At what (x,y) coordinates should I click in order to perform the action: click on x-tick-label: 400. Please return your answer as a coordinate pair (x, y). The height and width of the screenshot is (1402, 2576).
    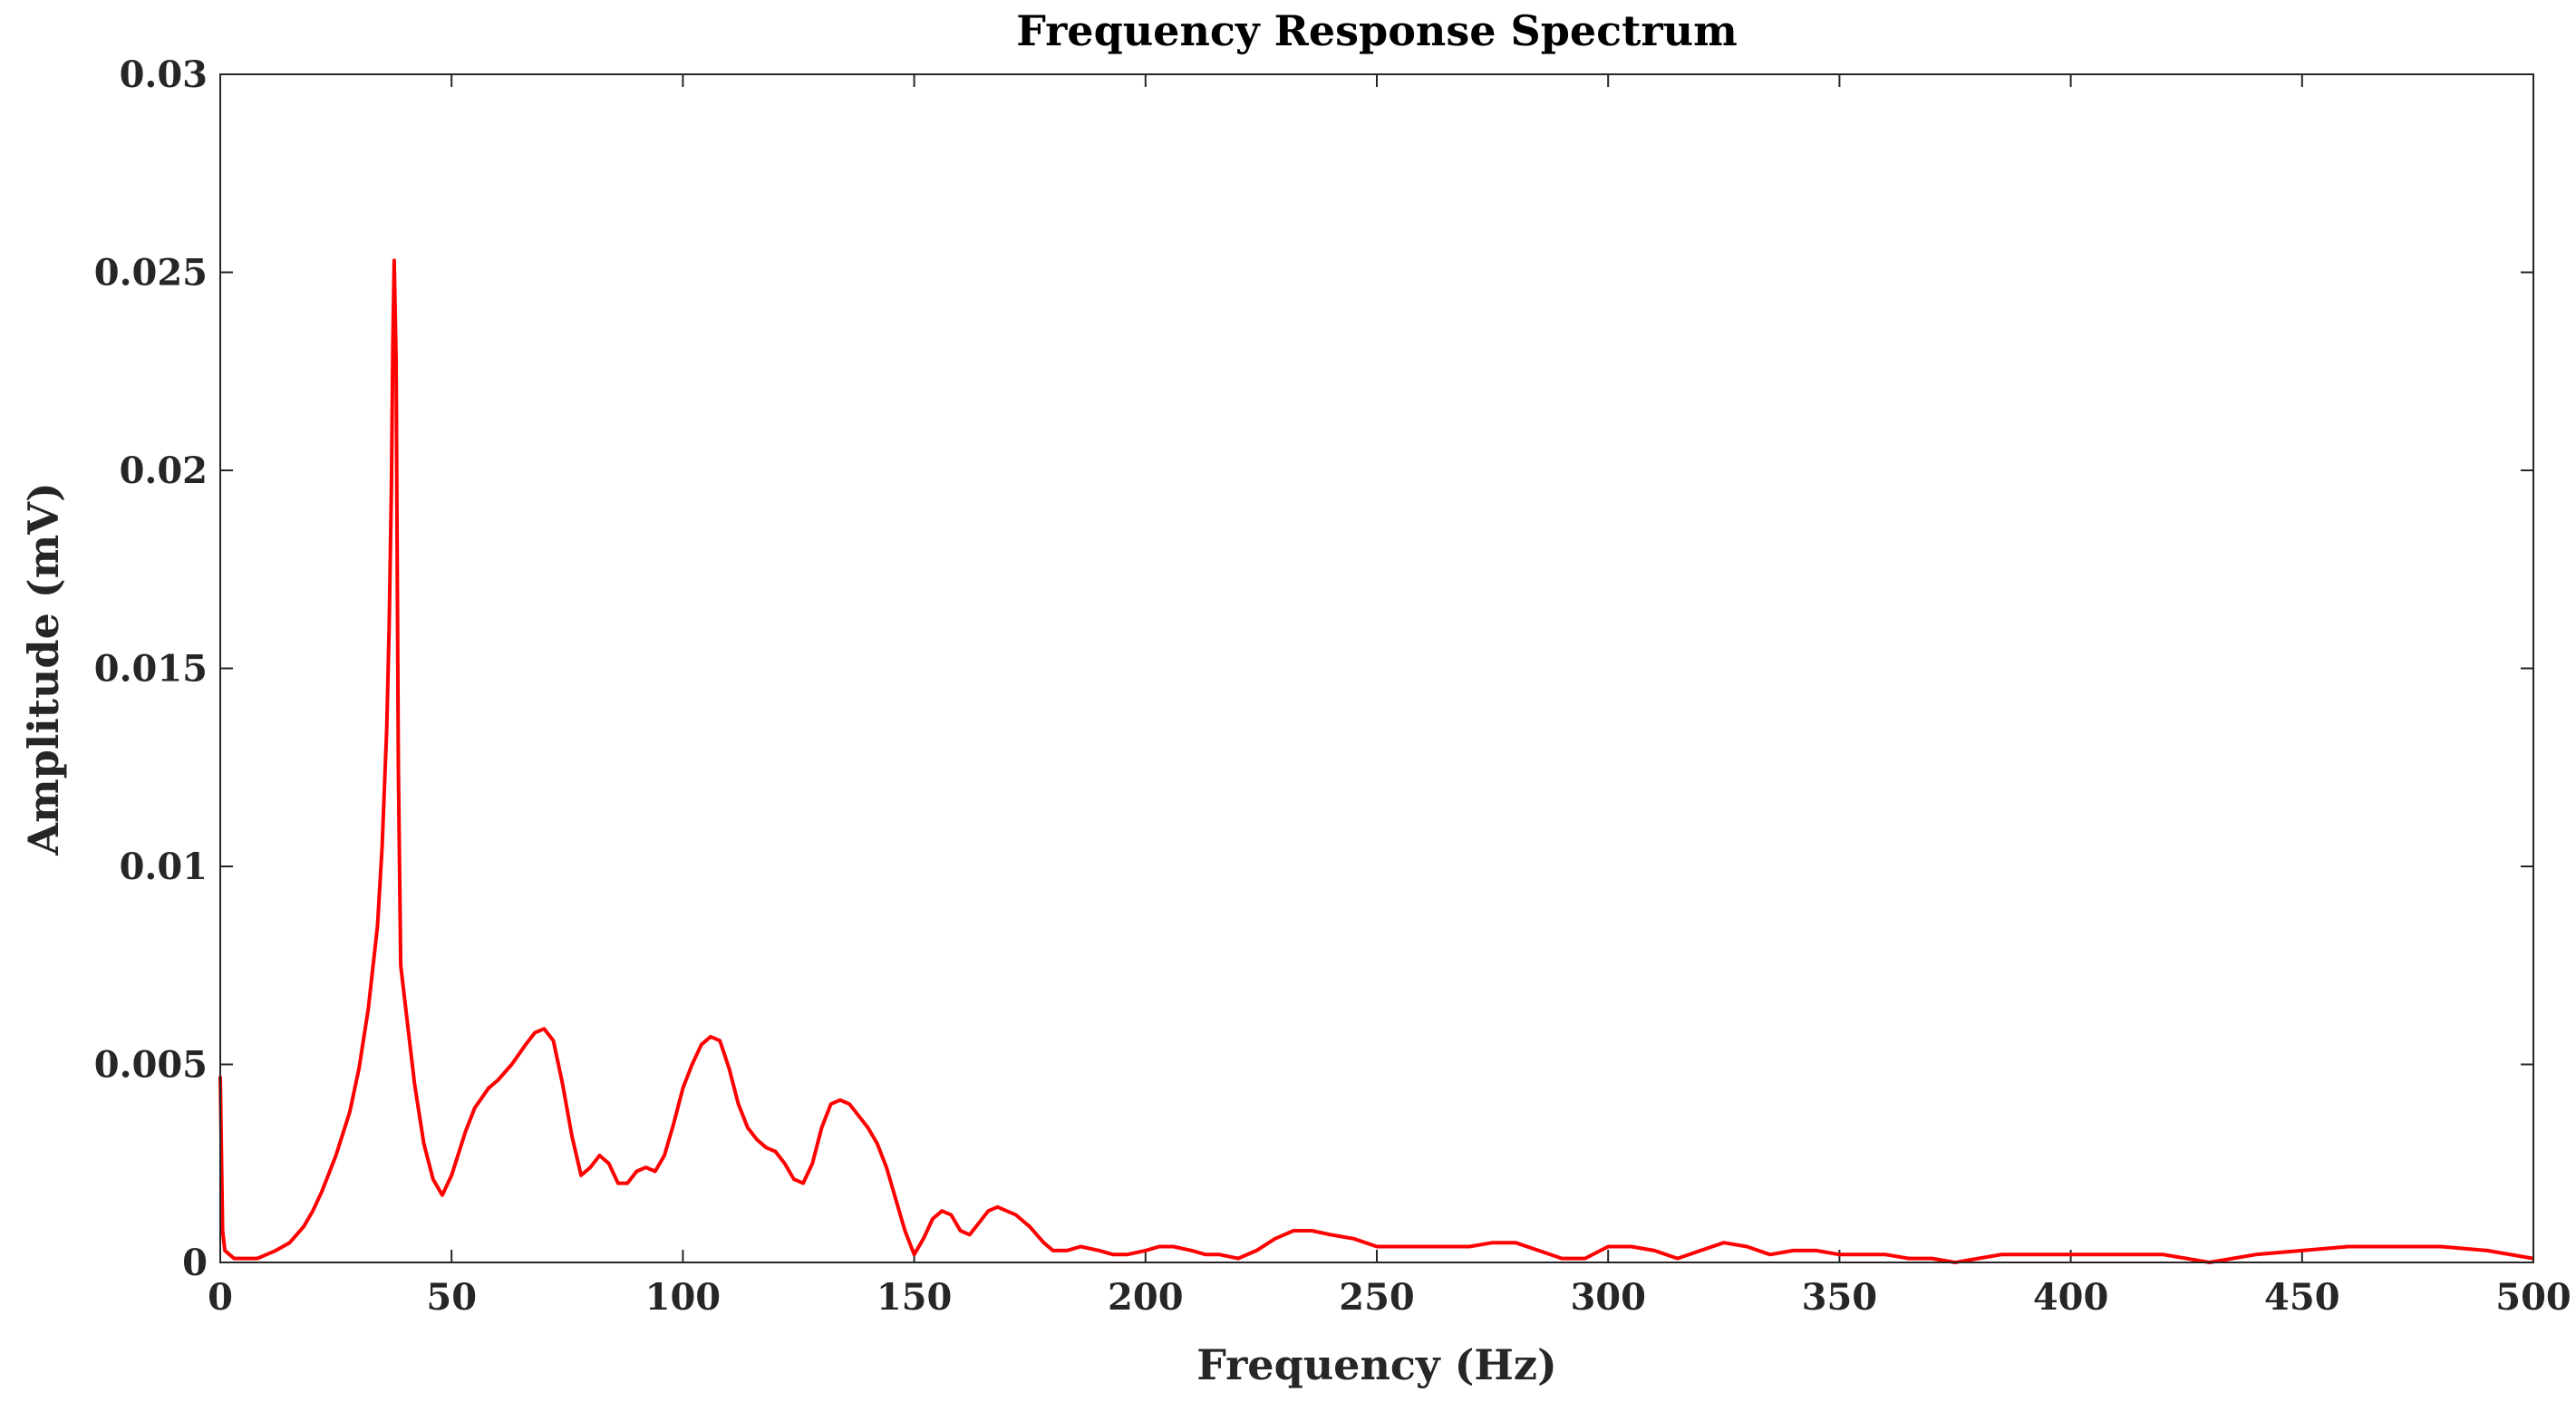
    Looking at the image, I should click on (2071, 1297).